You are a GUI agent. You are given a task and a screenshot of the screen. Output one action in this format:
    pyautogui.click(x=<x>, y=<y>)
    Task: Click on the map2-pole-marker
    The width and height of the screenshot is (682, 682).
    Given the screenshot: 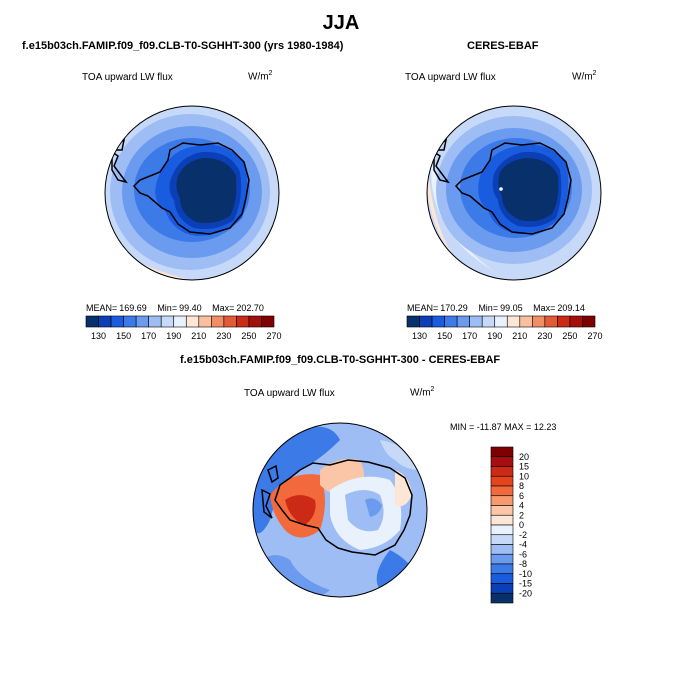 What is the action you would take?
    pyautogui.click(x=501, y=189)
    